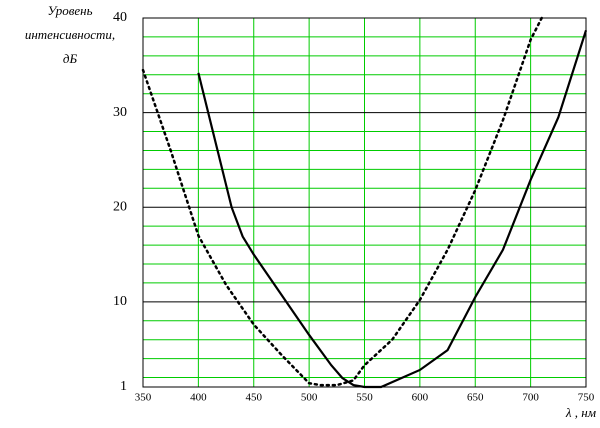 The image size is (600, 428). I want to click on y-tick-label: 40, so click(120, 17).